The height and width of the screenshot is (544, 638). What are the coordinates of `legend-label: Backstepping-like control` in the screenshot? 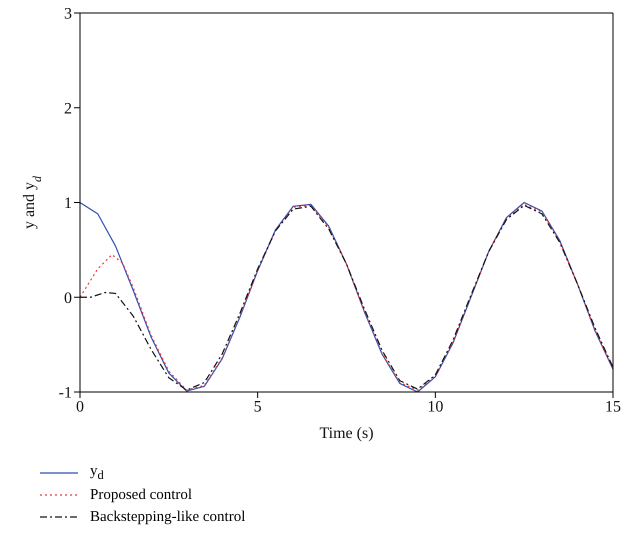 It's located at (168, 517).